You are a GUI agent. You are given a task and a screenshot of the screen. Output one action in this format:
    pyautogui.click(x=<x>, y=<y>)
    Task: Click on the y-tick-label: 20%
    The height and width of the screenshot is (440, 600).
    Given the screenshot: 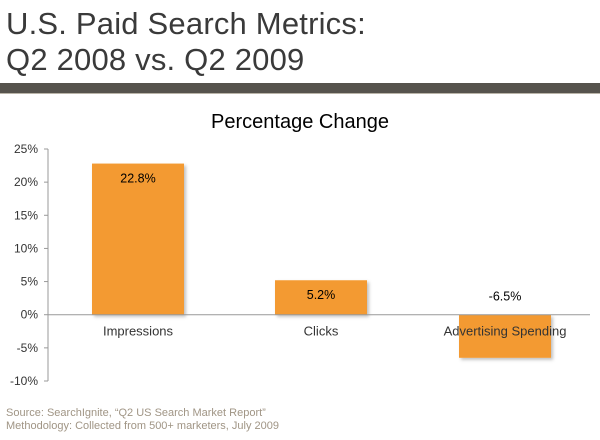 What is the action you would take?
    pyautogui.click(x=26, y=182)
    